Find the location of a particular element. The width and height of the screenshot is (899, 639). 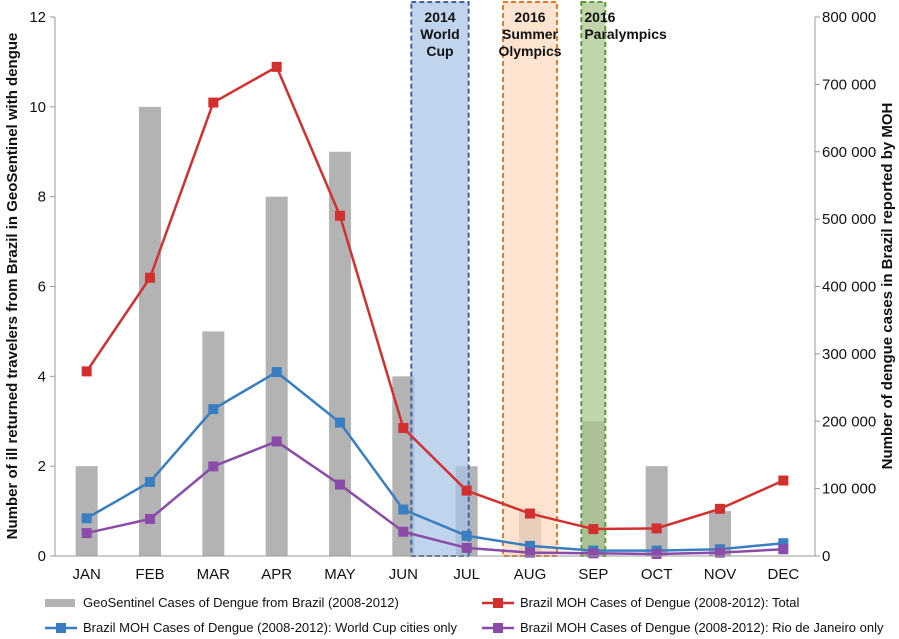

point-brazil-moh-cases-of-dengue-2008-2012-total-jan is located at coordinates (86, 371).